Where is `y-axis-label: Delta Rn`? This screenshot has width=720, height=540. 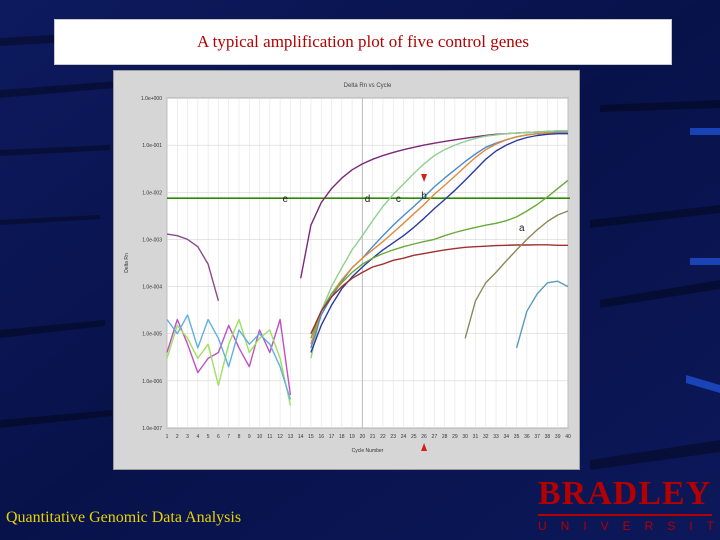 y-axis-label: Delta Rn is located at coordinates (127, 263).